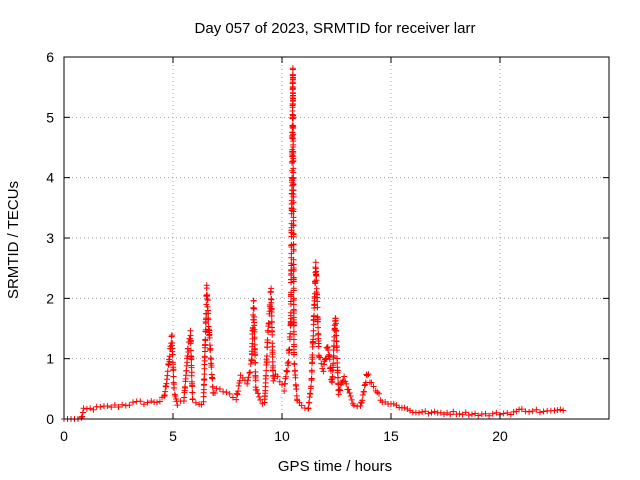 This screenshot has width=640, height=480. What do you see at coordinates (173, 436) in the screenshot?
I see `x-tick-label: 5` at bounding box center [173, 436].